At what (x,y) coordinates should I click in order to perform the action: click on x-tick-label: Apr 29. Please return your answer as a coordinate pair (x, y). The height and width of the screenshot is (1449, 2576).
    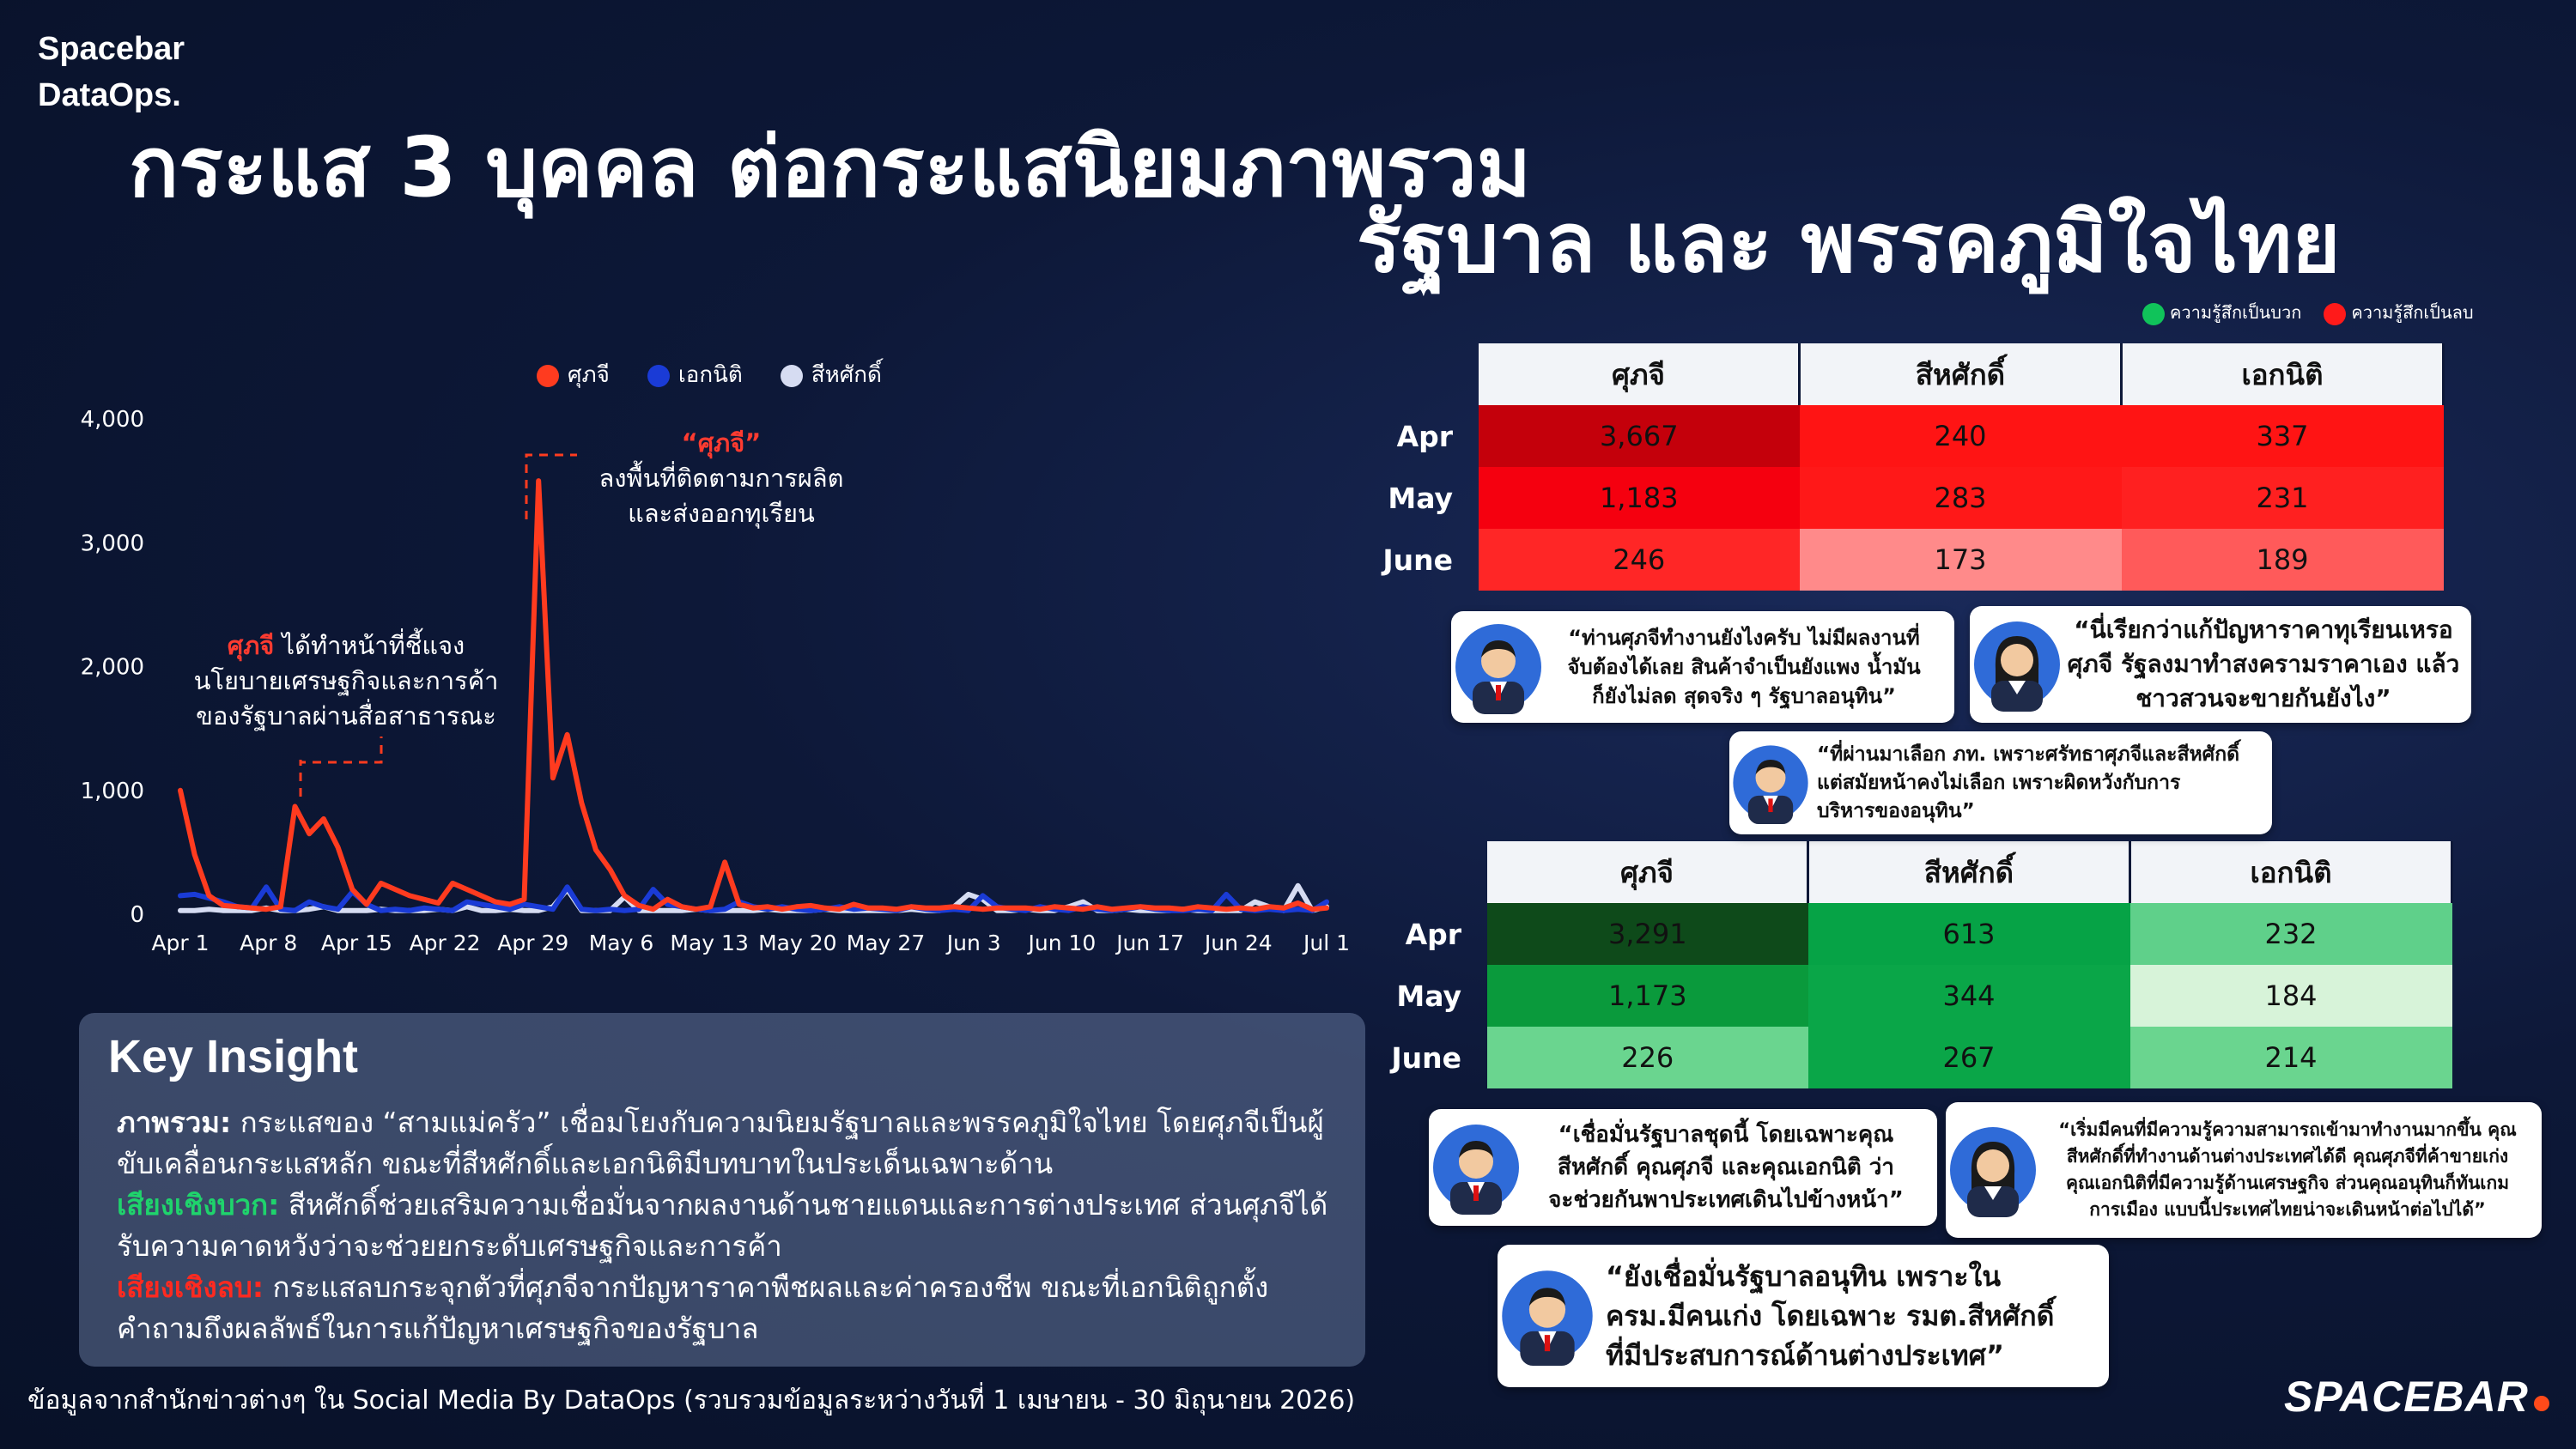
    Looking at the image, I should click on (532, 943).